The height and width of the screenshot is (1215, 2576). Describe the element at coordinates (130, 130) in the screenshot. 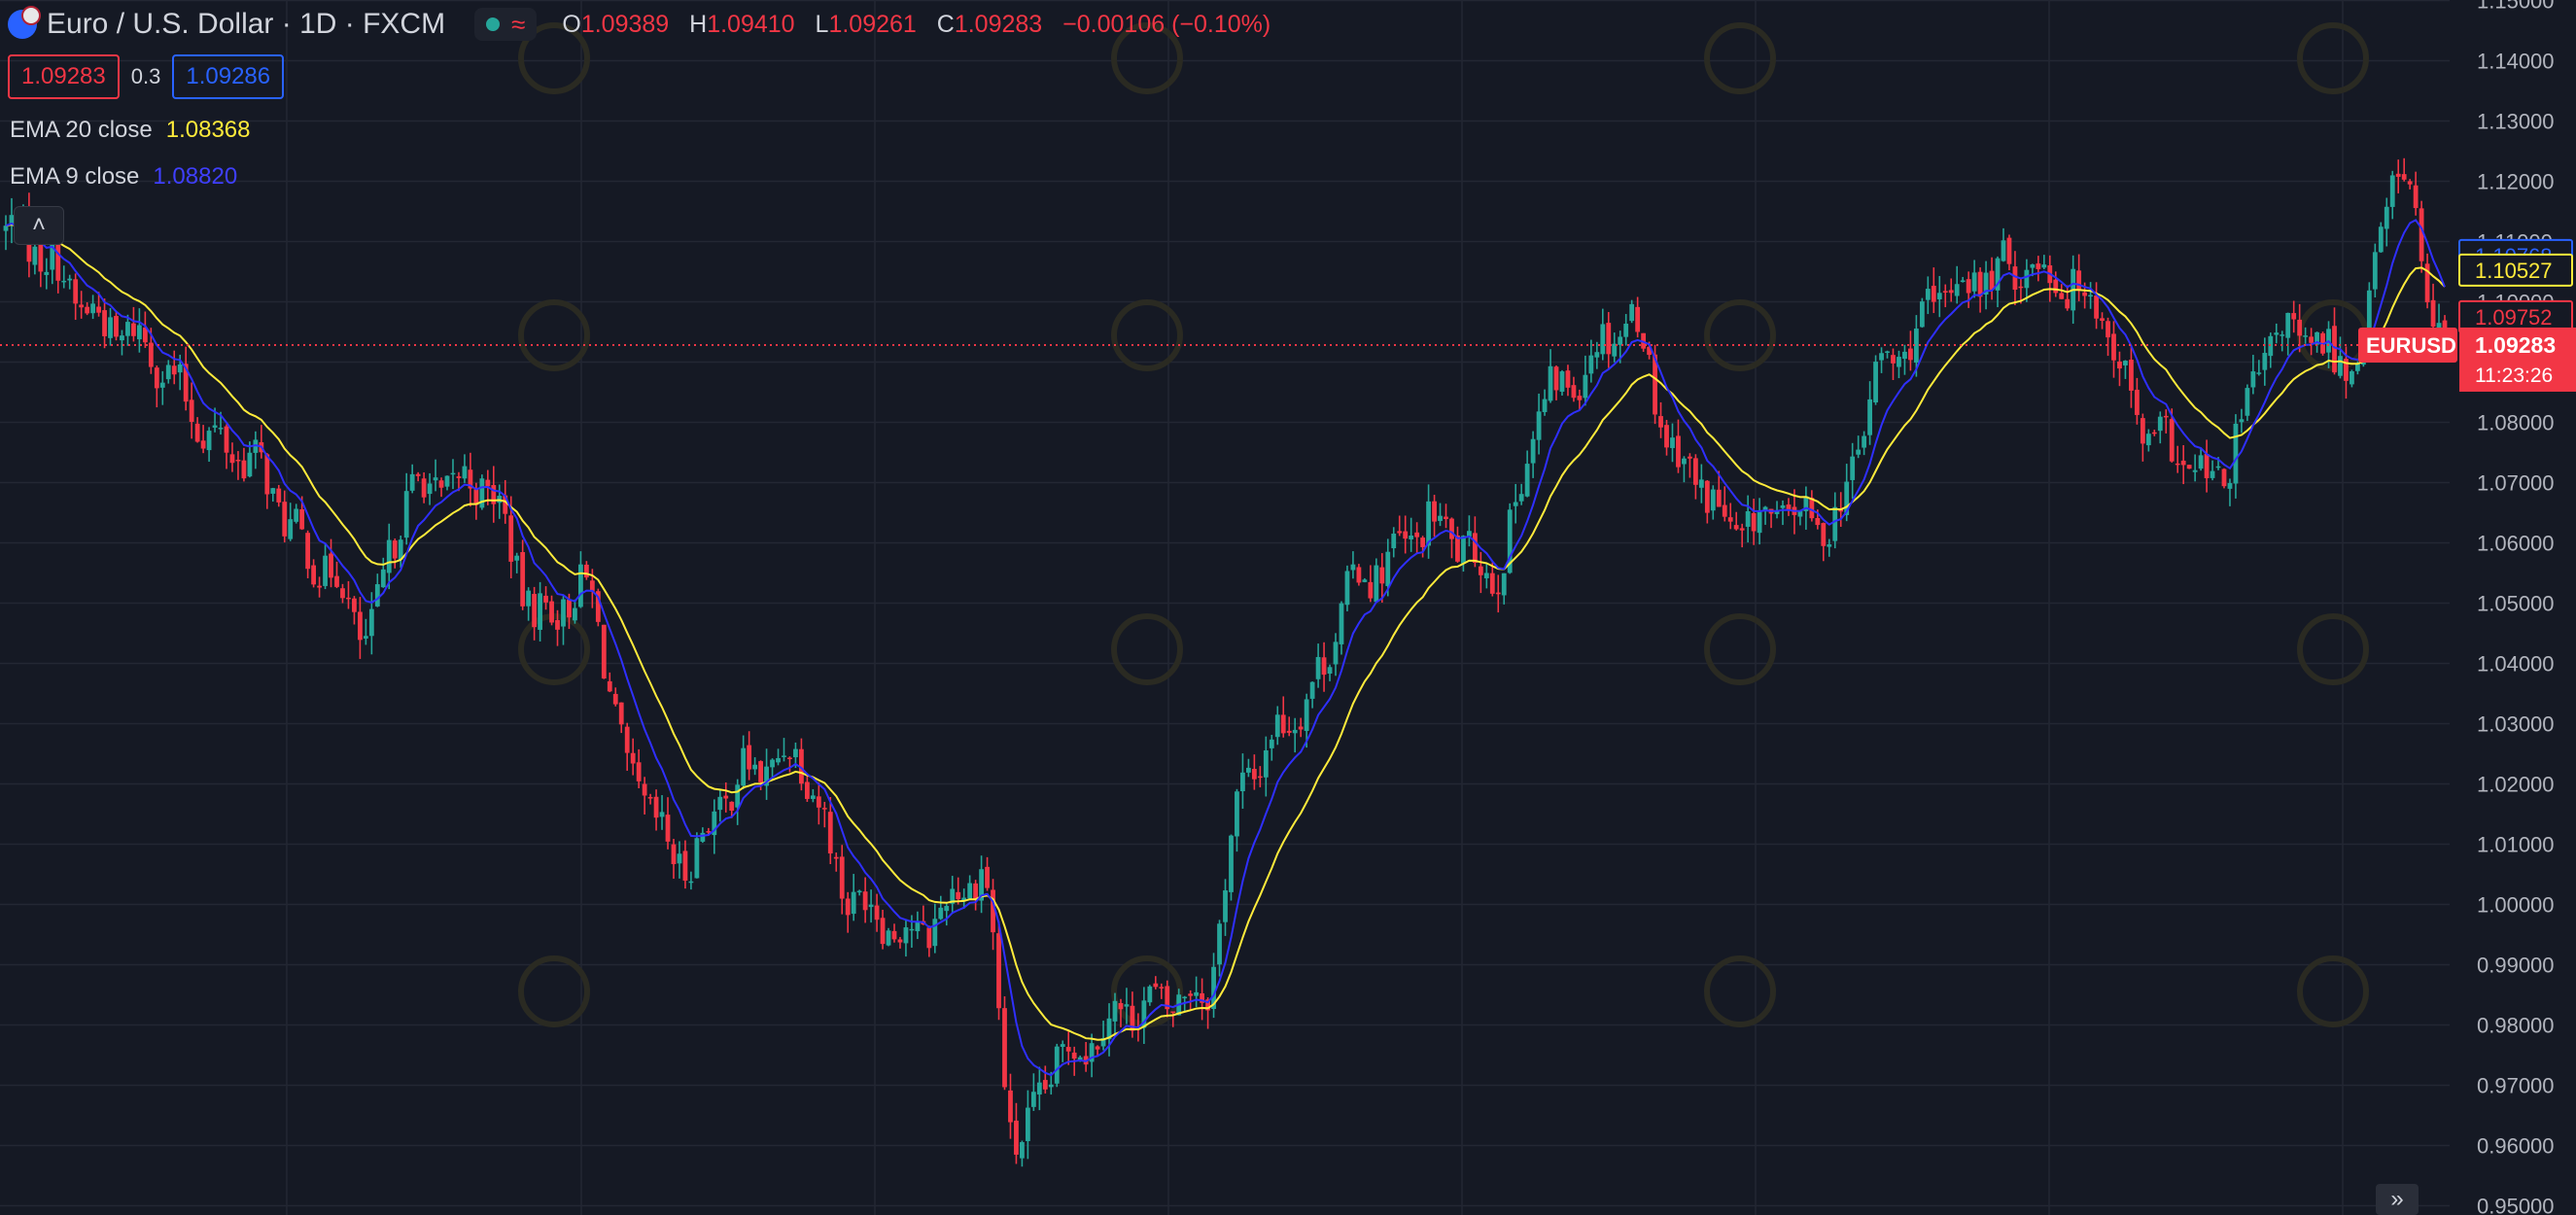

I see `ema-20-legend: EMA 20 close 1.08368` at that location.